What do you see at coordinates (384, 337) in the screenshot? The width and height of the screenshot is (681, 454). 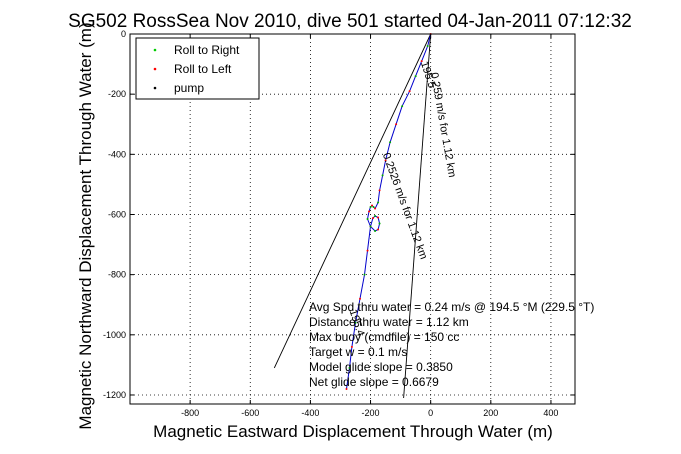 I see `stat-line: Max buoy (cmdfile) = 150 cc` at bounding box center [384, 337].